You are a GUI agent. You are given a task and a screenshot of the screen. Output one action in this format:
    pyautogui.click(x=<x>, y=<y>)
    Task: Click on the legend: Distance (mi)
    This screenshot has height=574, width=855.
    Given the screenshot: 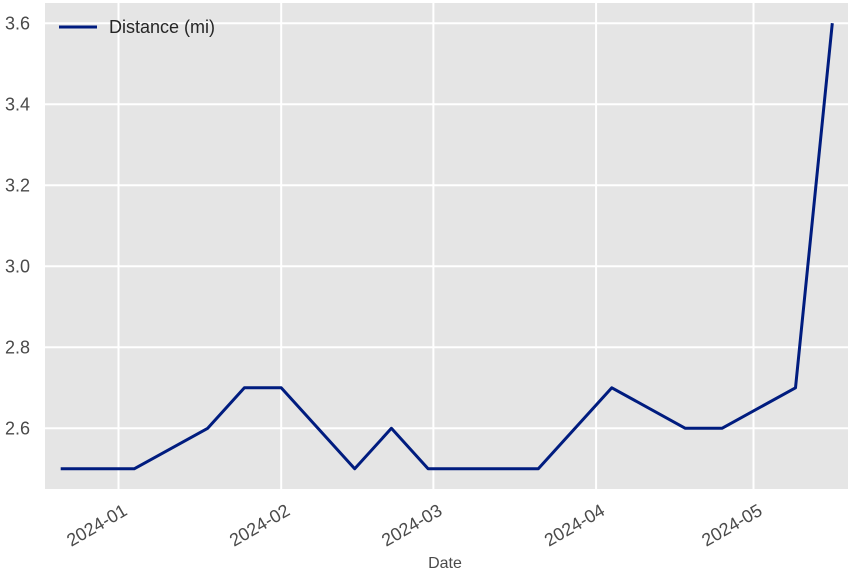 What is the action you would take?
    pyautogui.click(x=137, y=27)
    